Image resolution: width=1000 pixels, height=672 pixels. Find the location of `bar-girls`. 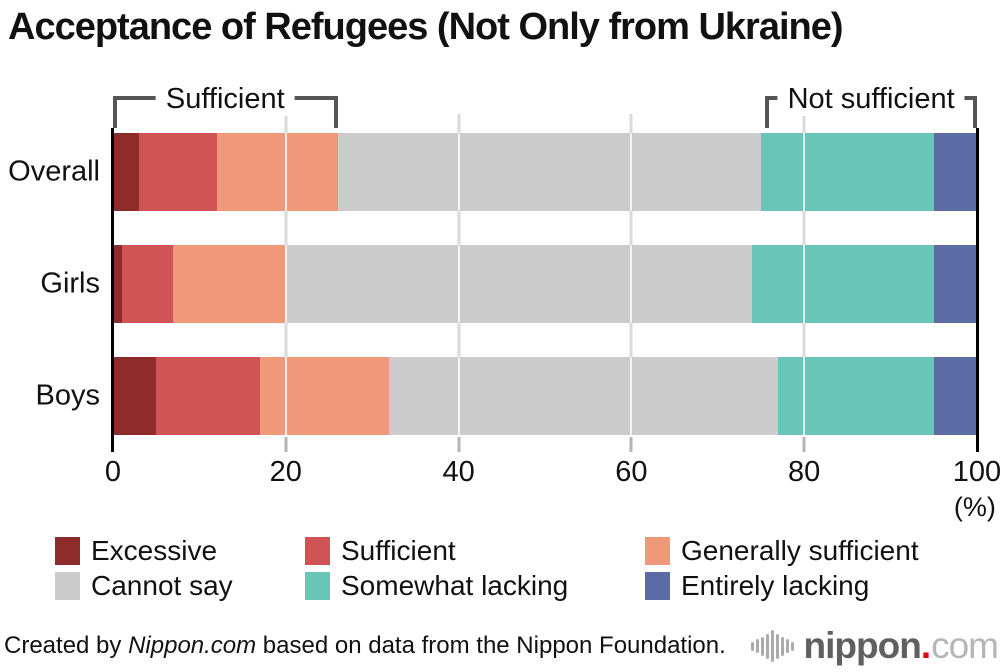

bar-girls is located at coordinates (545, 284).